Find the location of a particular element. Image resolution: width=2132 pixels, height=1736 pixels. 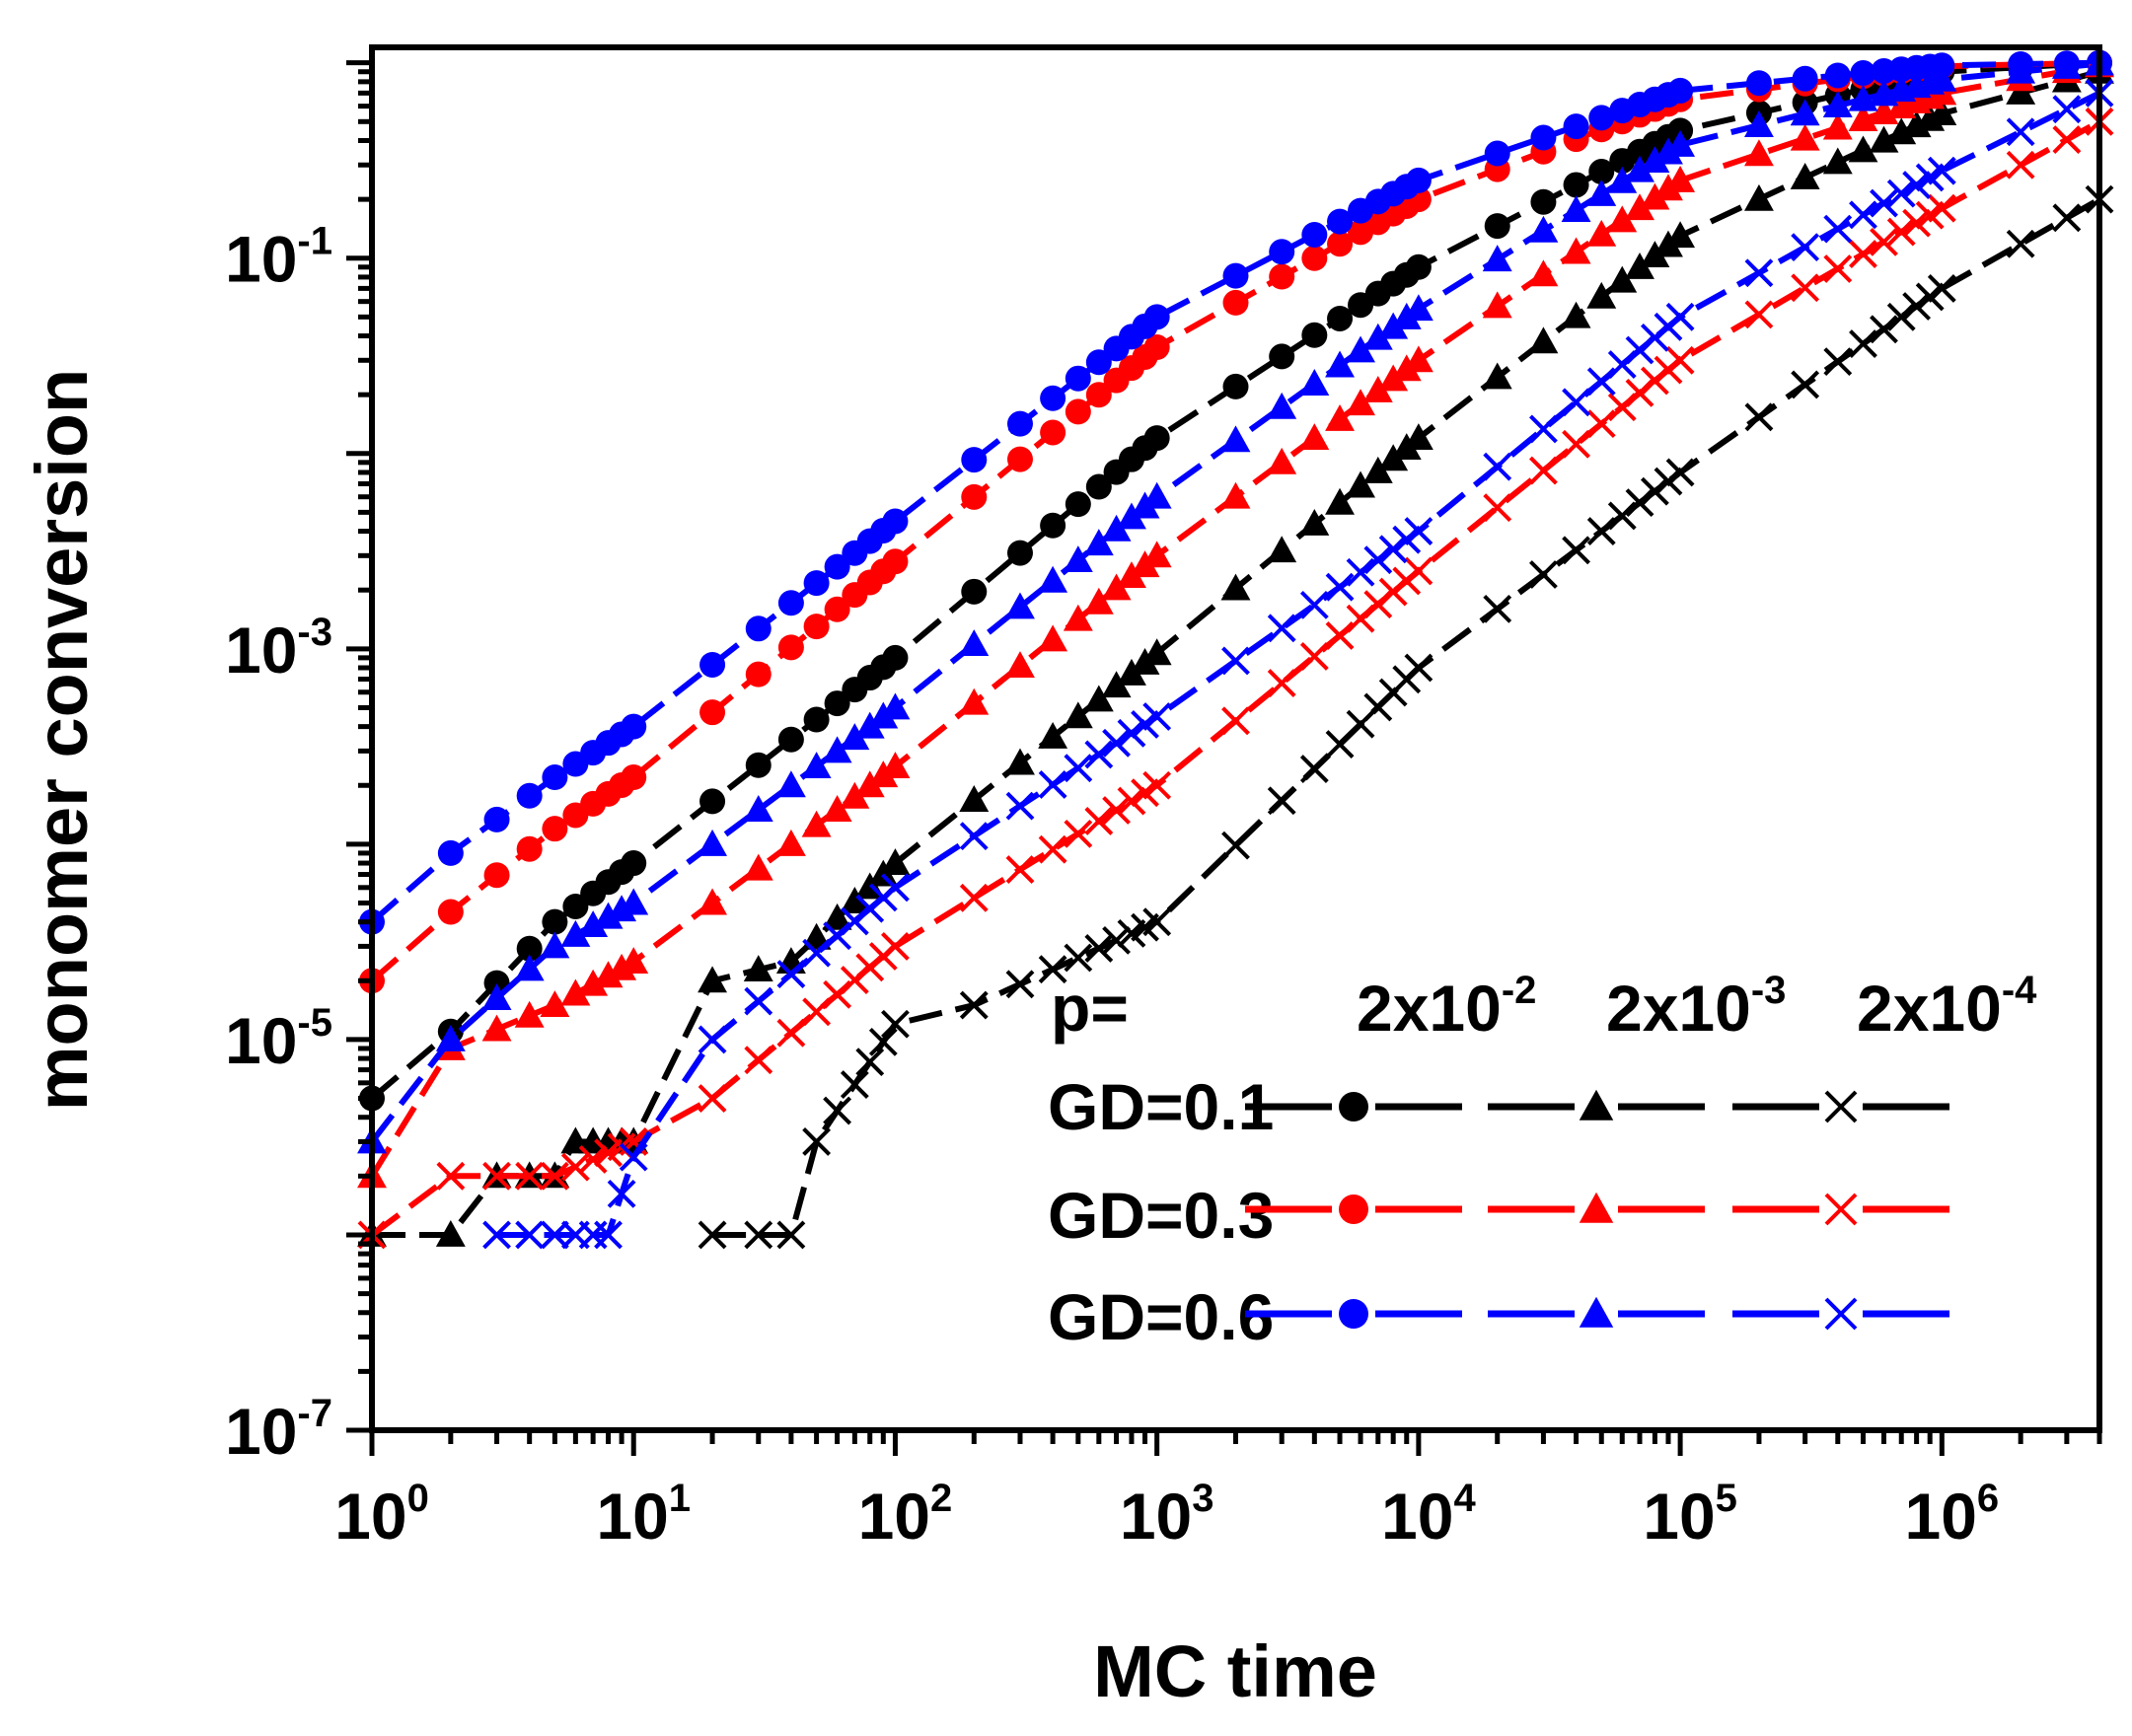

y-axis-title: monomer conversion is located at coordinates (62, 741).